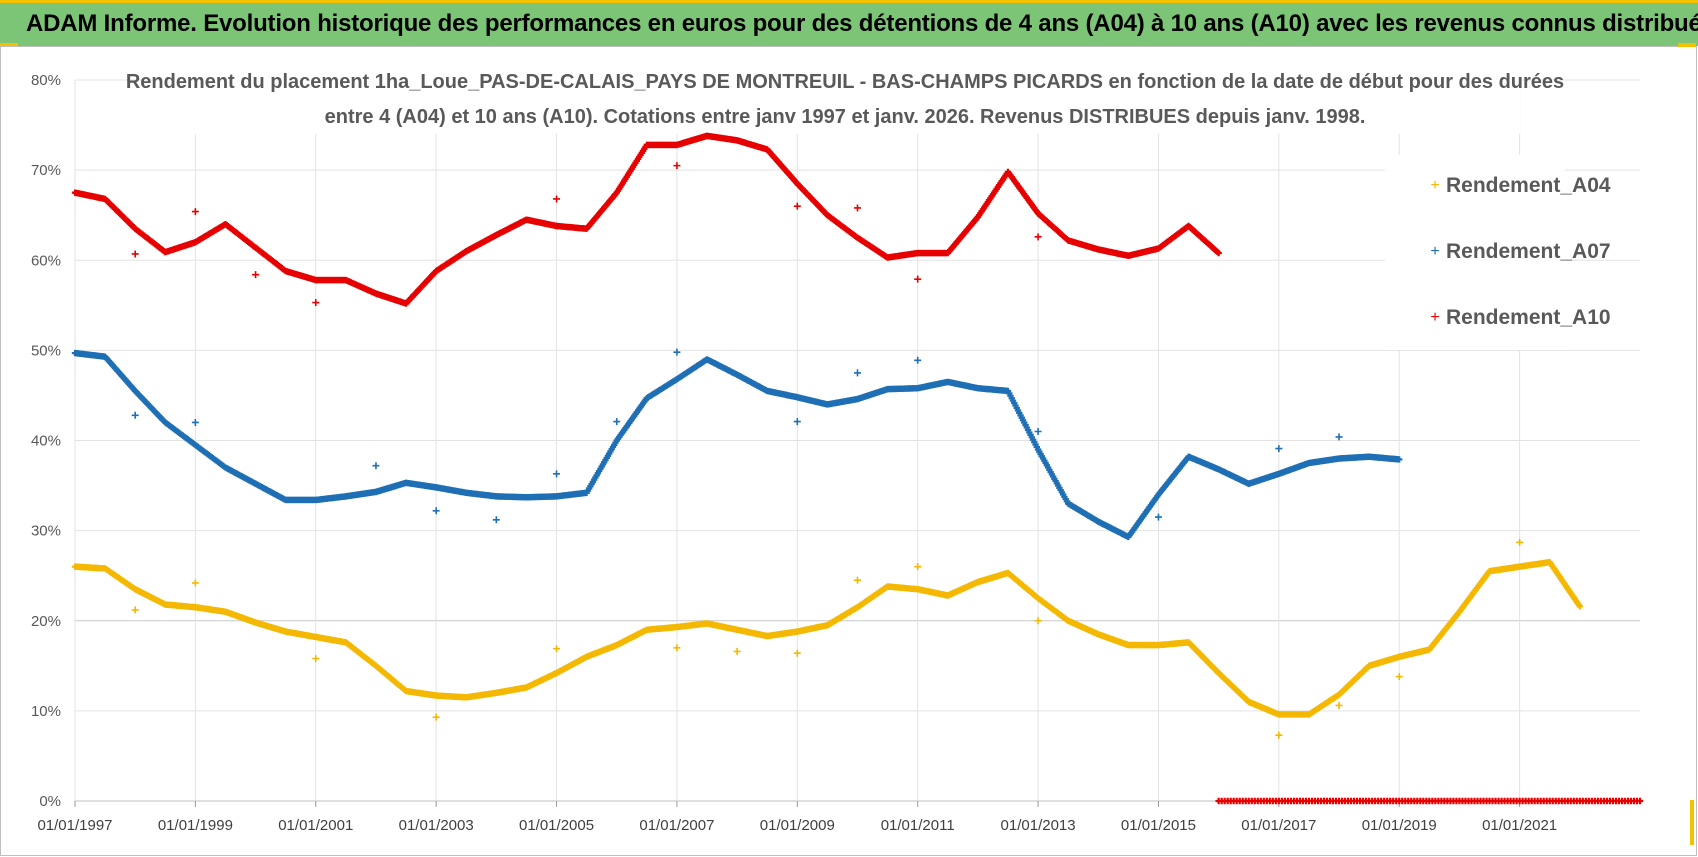 This screenshot has width=1698, height=857. I want to click on x-tick-label: 01/01/2015, so click(1158, 825).